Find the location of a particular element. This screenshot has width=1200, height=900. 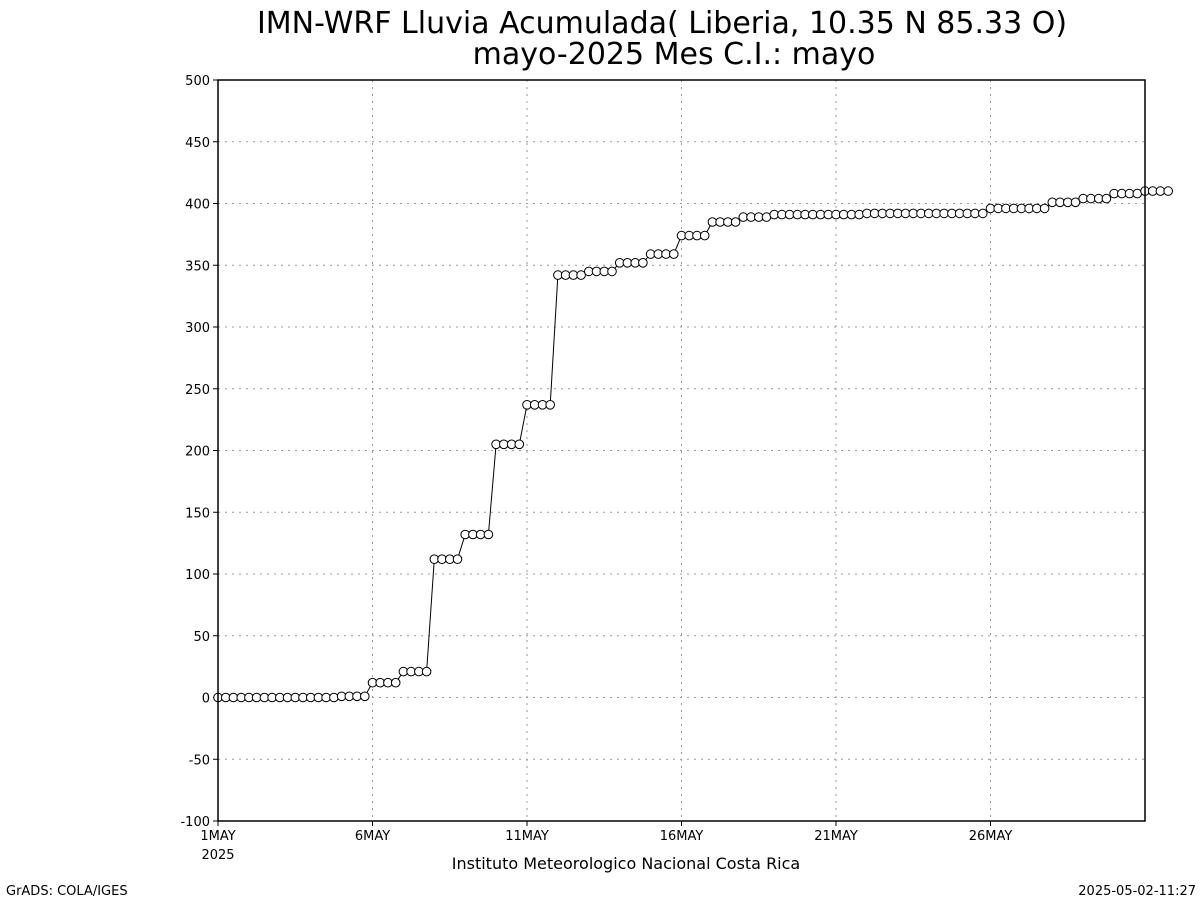

x-tick-label: 1MAY is located at coordinates (217, 836).